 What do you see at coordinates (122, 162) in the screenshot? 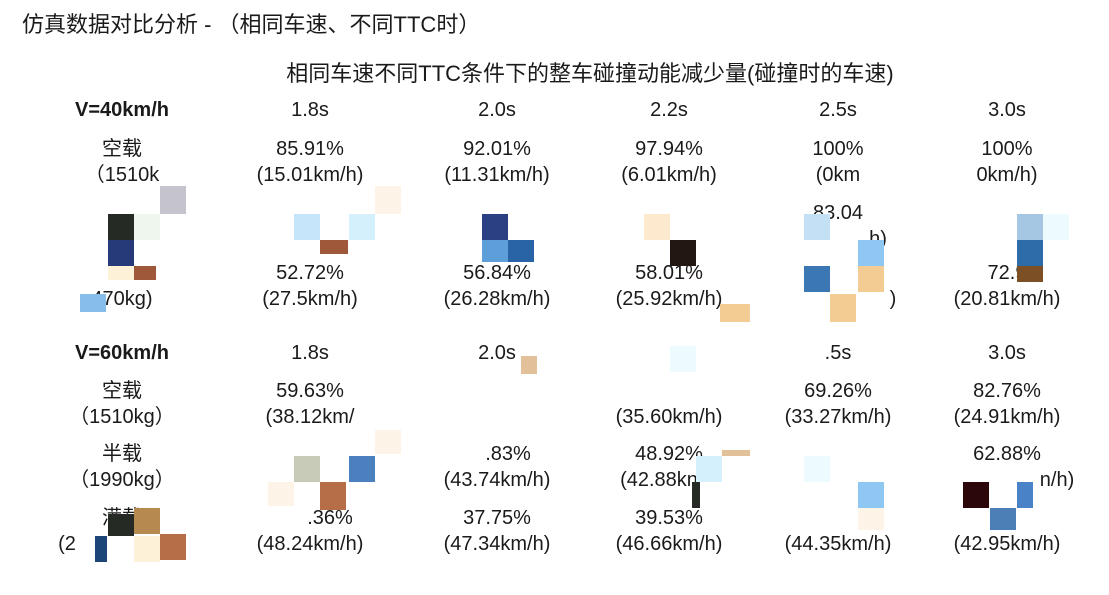
I see `load-label: 空载 （1510k` at bounding box center [122, 162].